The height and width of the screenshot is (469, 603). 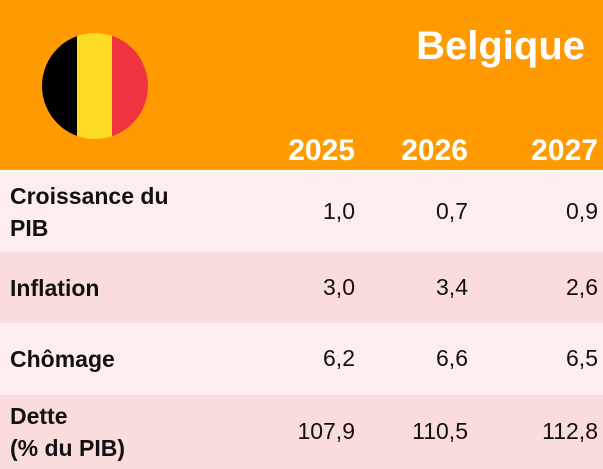 What do you see at coordinates (440, 431) in the screenshot?
I see `cell-value: 110,5` at bounding box center [440, 431].